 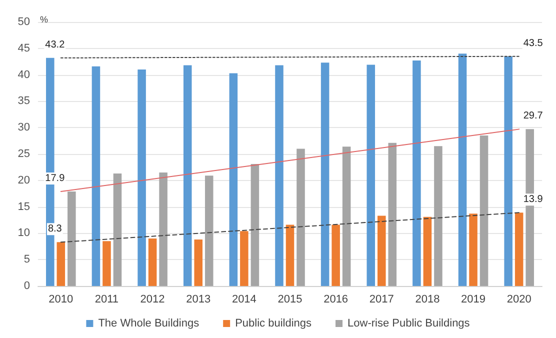 What do you see at coordinates (533, 116) in the screenshot?
I see `data-label: 29.7` at bounding box center [533, 116].